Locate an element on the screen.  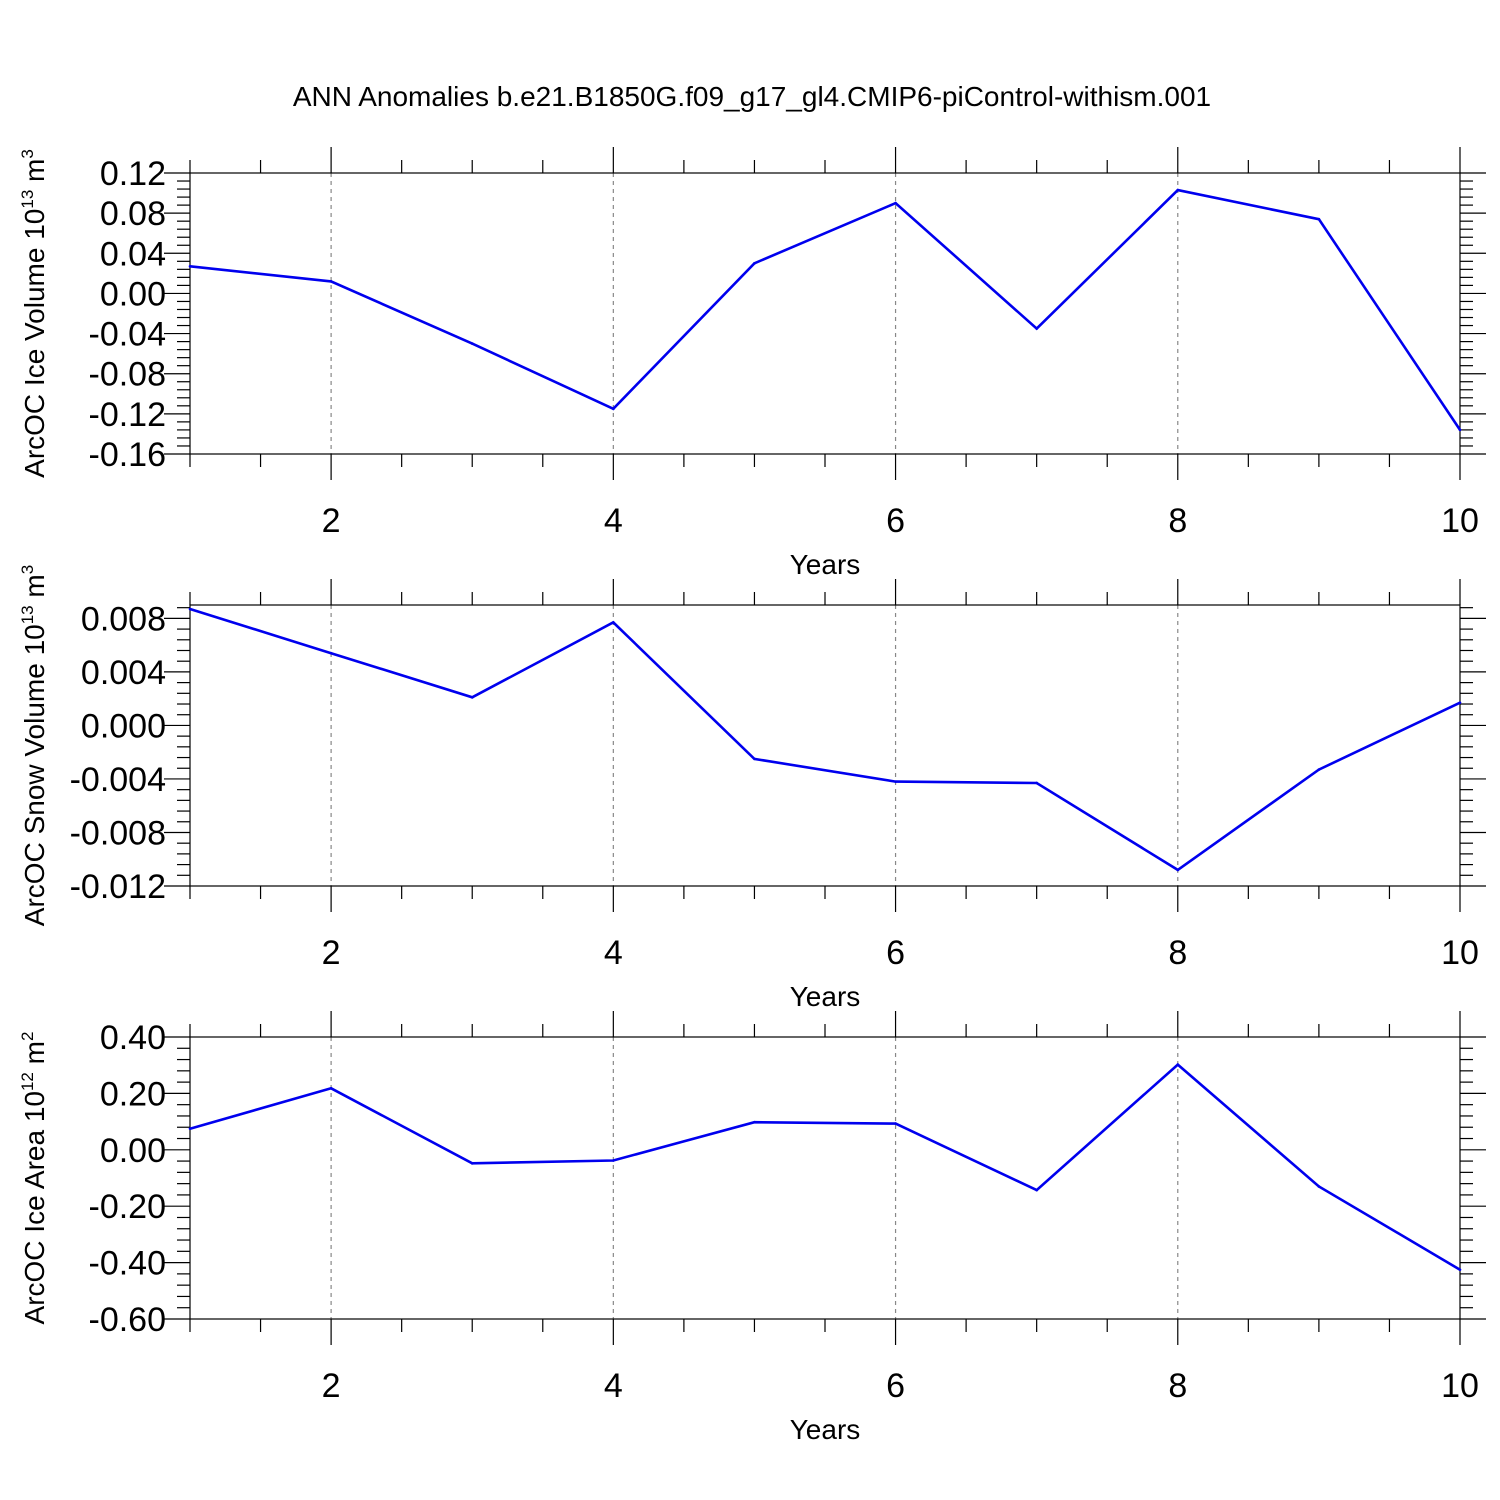
y-tick-label: 0.20 is located at coordinates (133, 1094).